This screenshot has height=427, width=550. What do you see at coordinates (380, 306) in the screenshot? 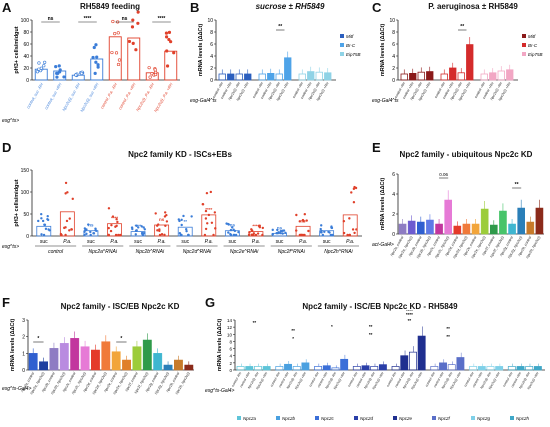
I see `panel-g-title: Npc2 family - ISC/EB Npc2c KD - RH5849` at bounding box center [380, 306].